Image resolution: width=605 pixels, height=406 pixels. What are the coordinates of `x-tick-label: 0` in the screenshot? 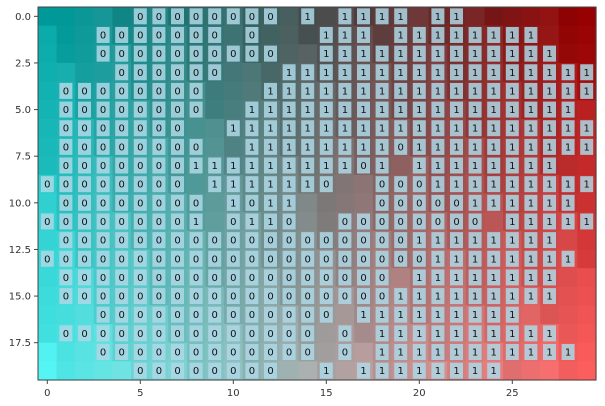 It's located at (47, 393).